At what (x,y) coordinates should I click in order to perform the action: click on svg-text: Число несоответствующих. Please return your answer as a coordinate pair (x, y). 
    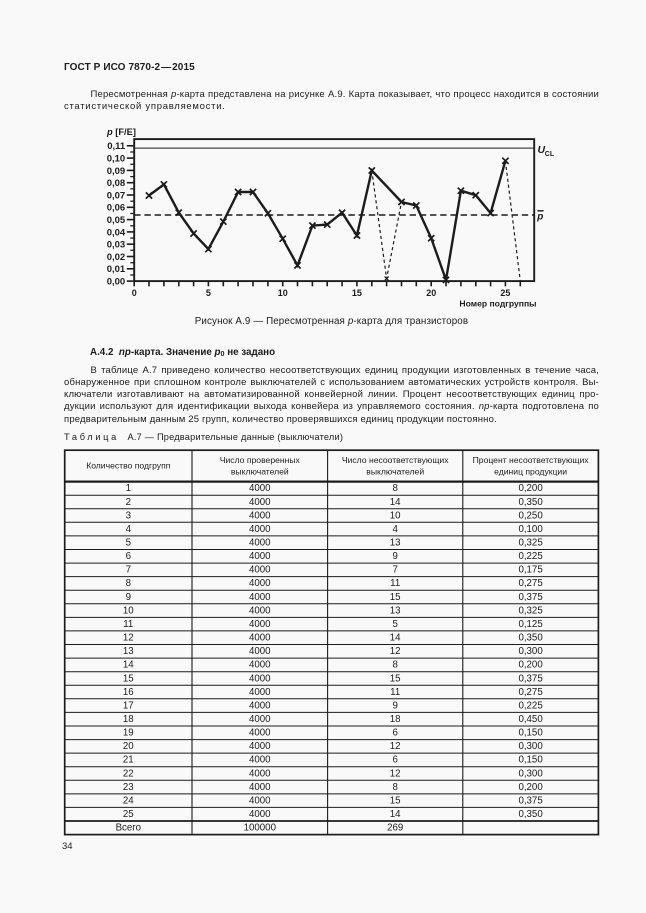
    Looking at the image, I should click on (395, 460).